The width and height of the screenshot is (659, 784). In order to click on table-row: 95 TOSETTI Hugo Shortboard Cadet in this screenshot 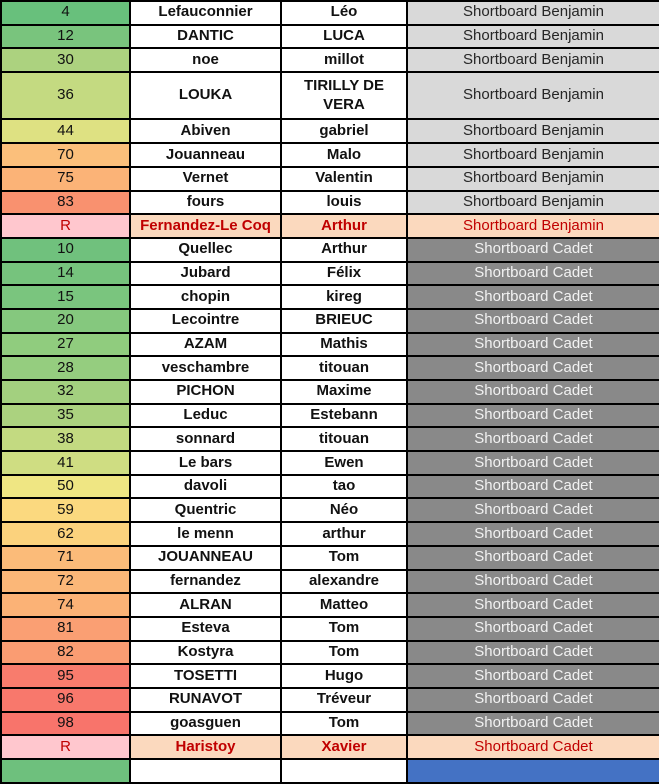, I will do `click(329, 676)`.